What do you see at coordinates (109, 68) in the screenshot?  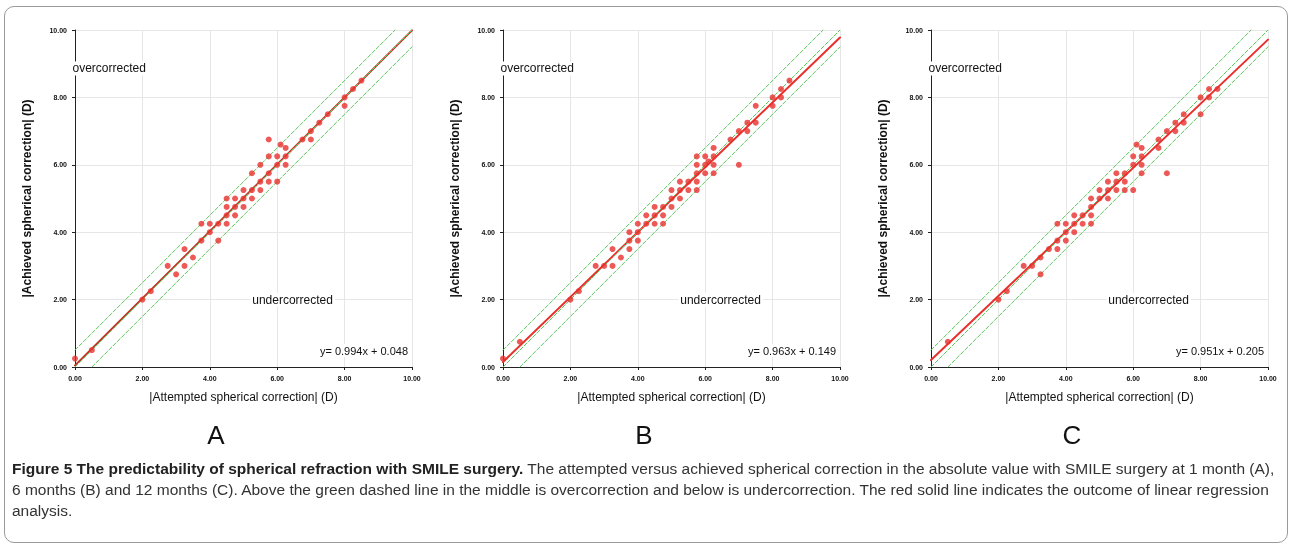 I see `annotation: overcorrected` at bounding box center [109, 68].